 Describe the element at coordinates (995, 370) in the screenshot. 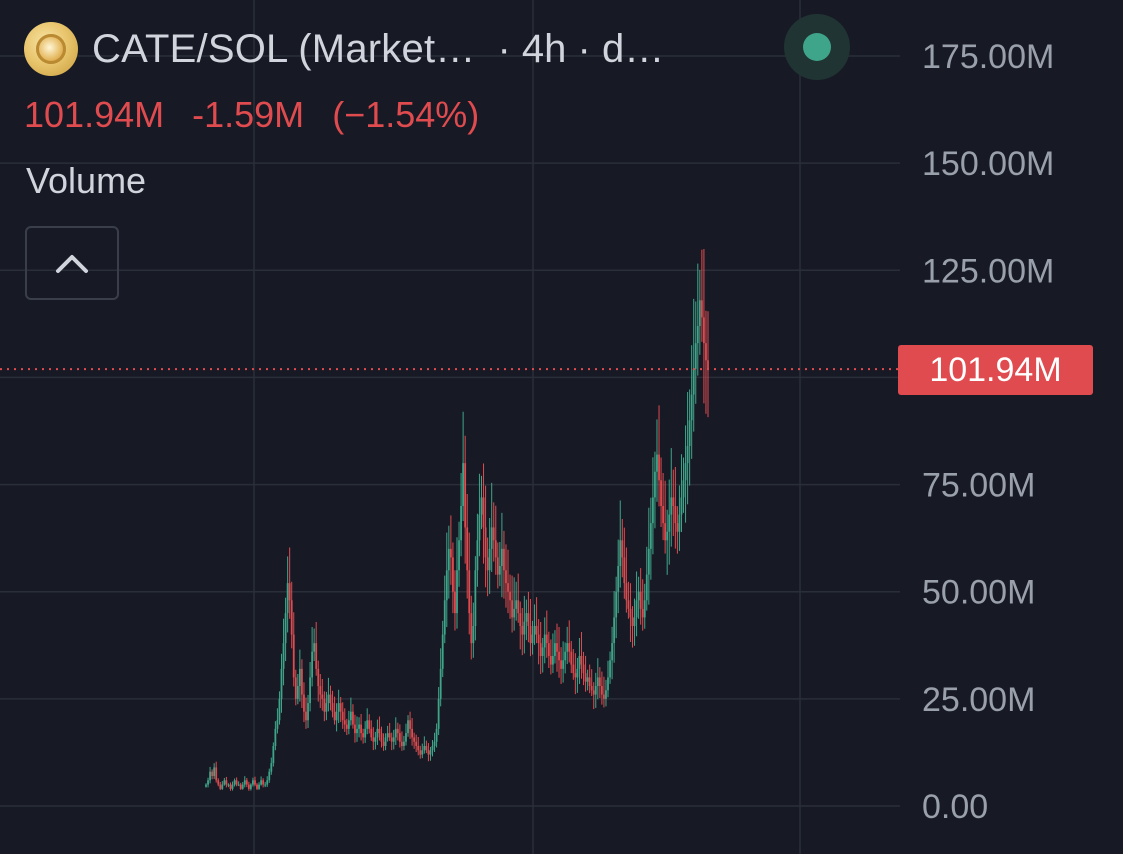

I see `last-price-tag: 101.94M` at that location.